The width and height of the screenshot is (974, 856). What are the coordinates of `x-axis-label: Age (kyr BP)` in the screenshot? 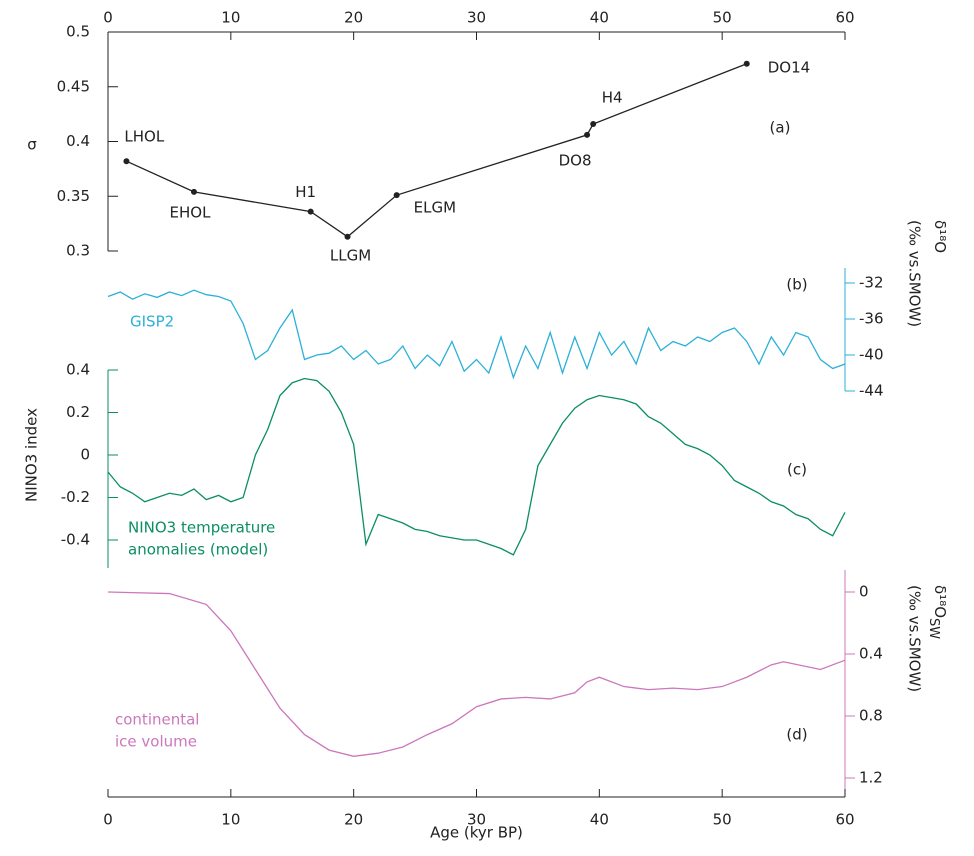 It's located at (476, 833).